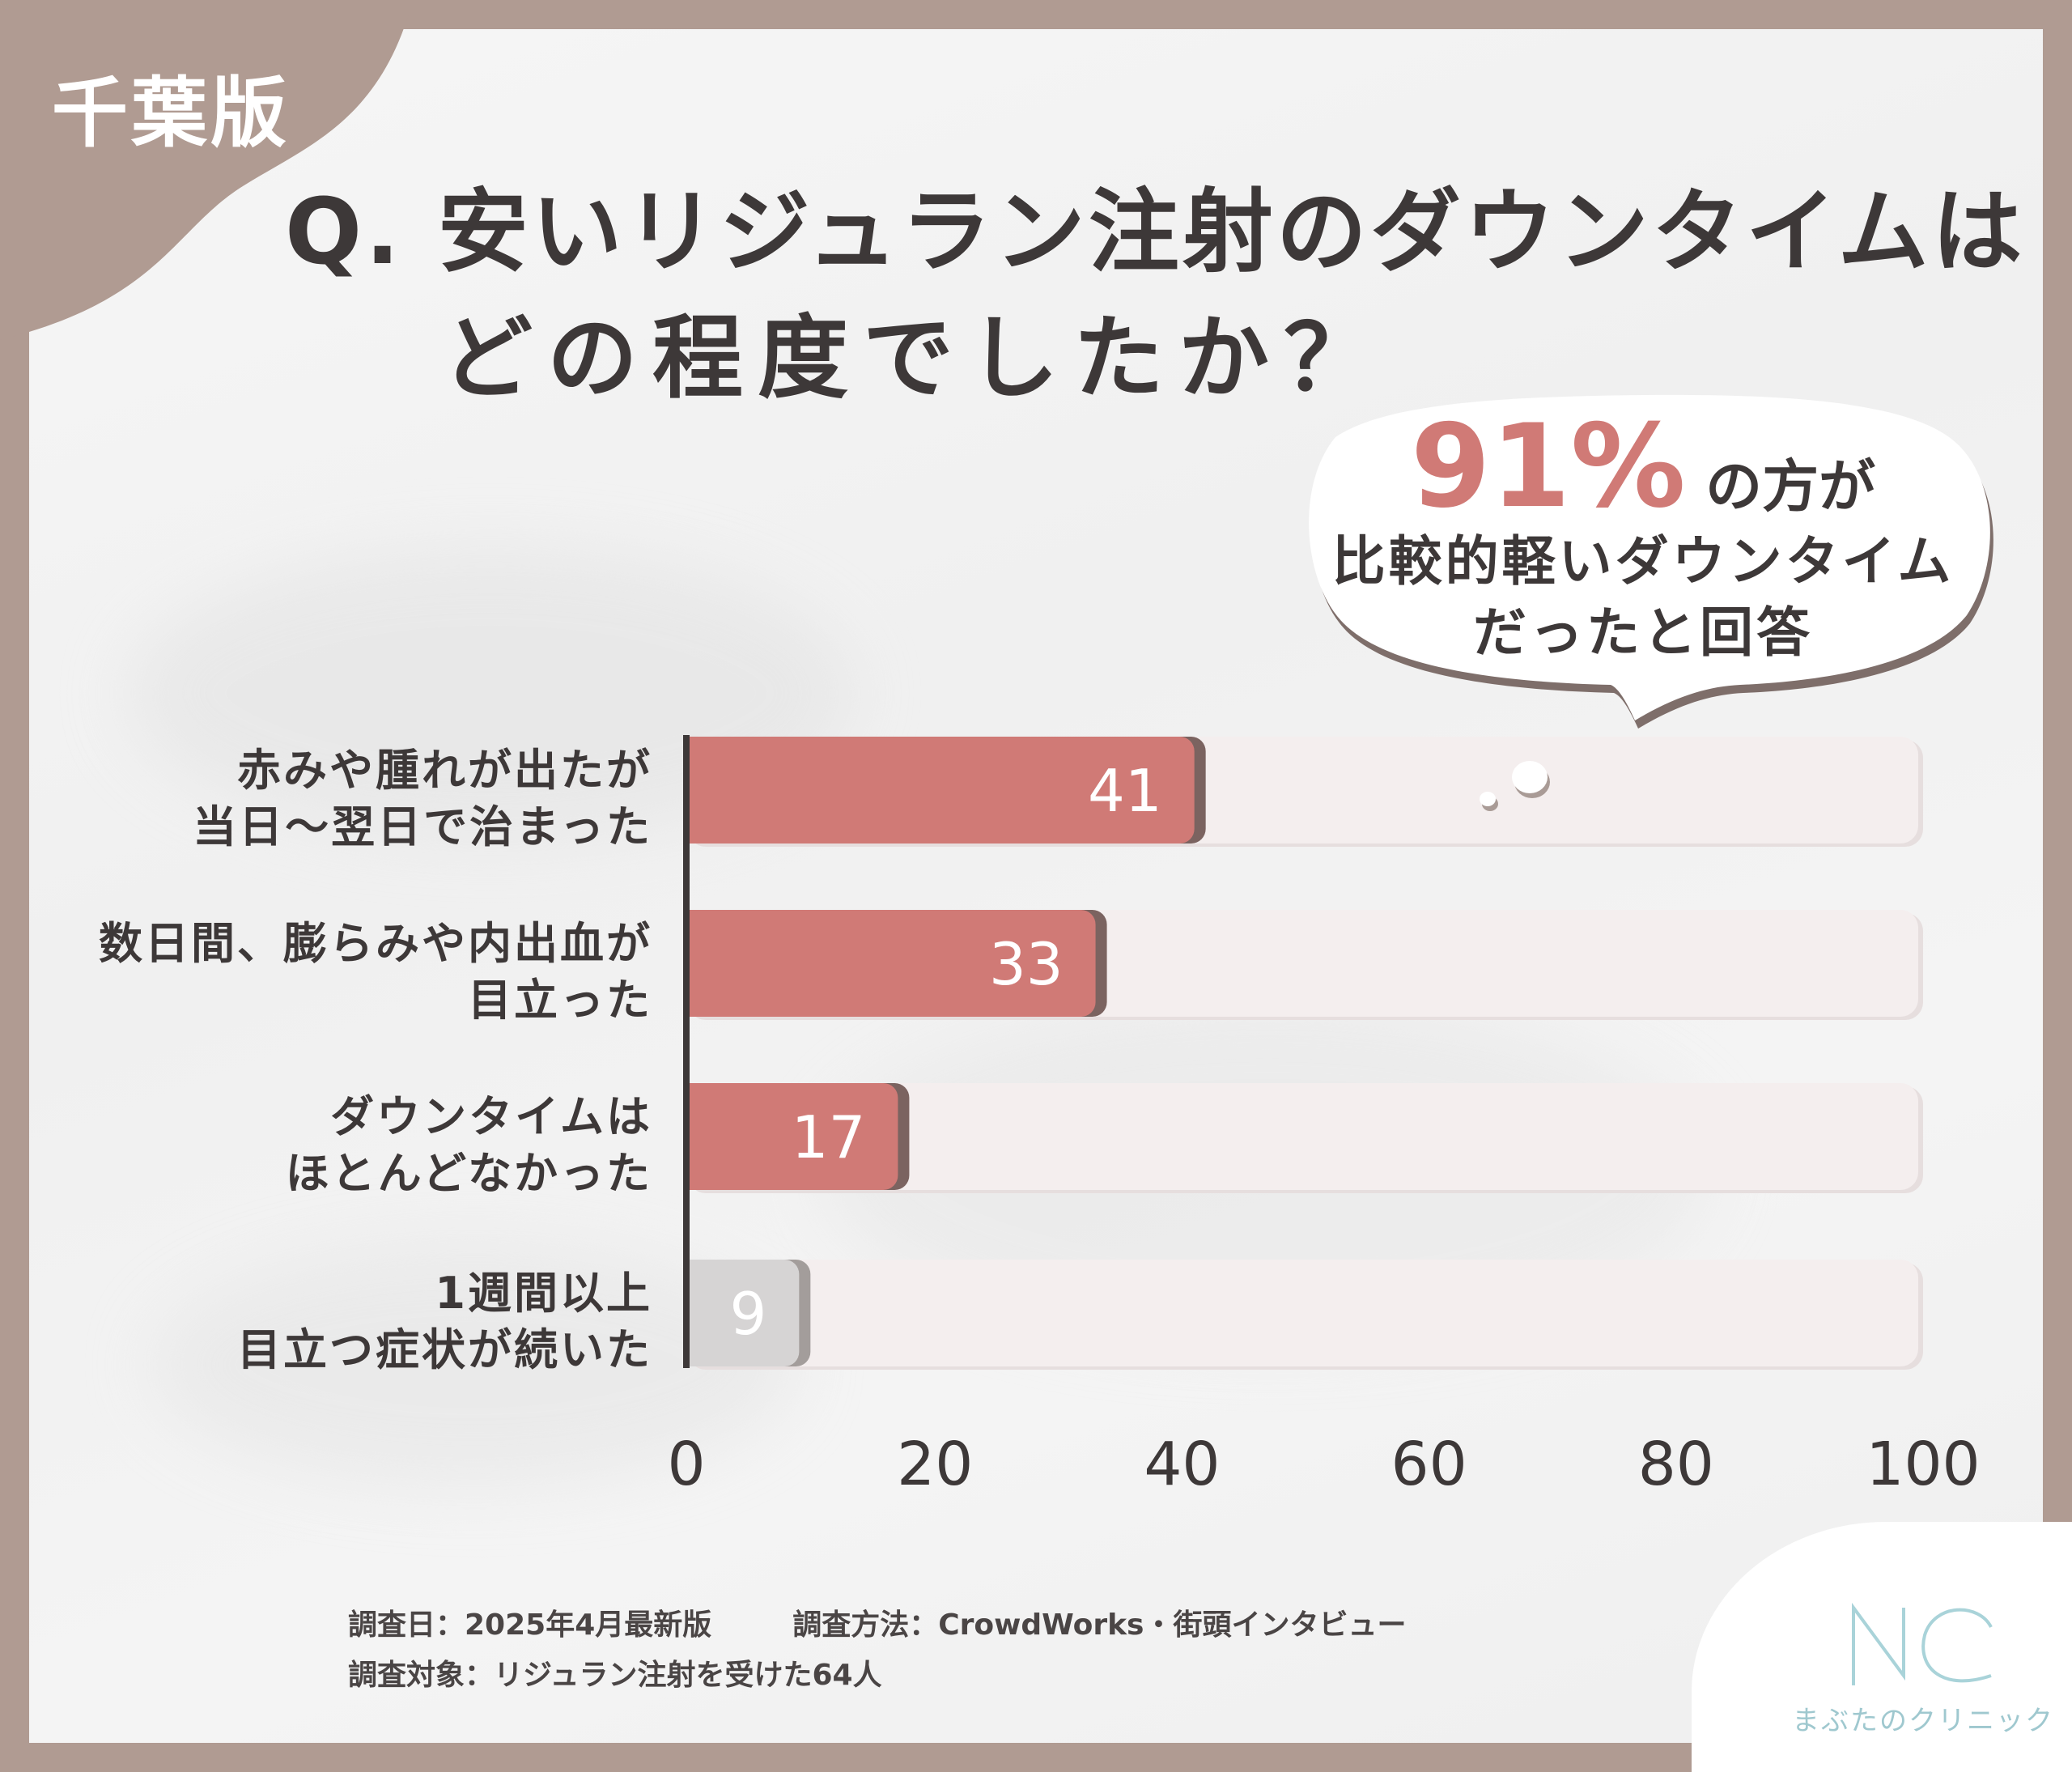  Describe the element at coordinates (1155, 233) in the screenshot. I see `question-title-line1: Q. 安いリジュラン注射のダウンタイムは` at that location.